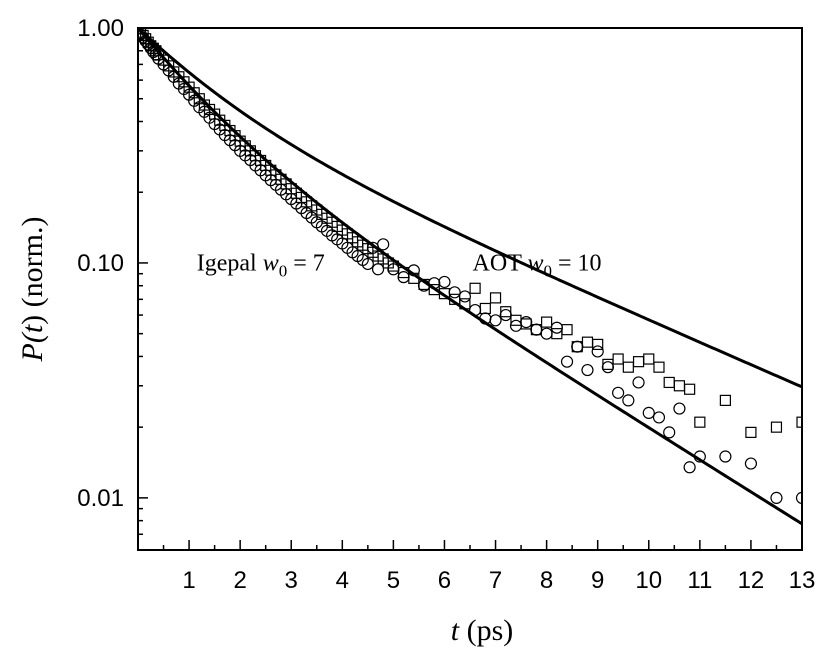 Image resolution: width=825 pixels, height=650 pixels. Describe the element at coordinates (100, 498) in the screenshot. I see `y-tick-label: 0.01` at that location.